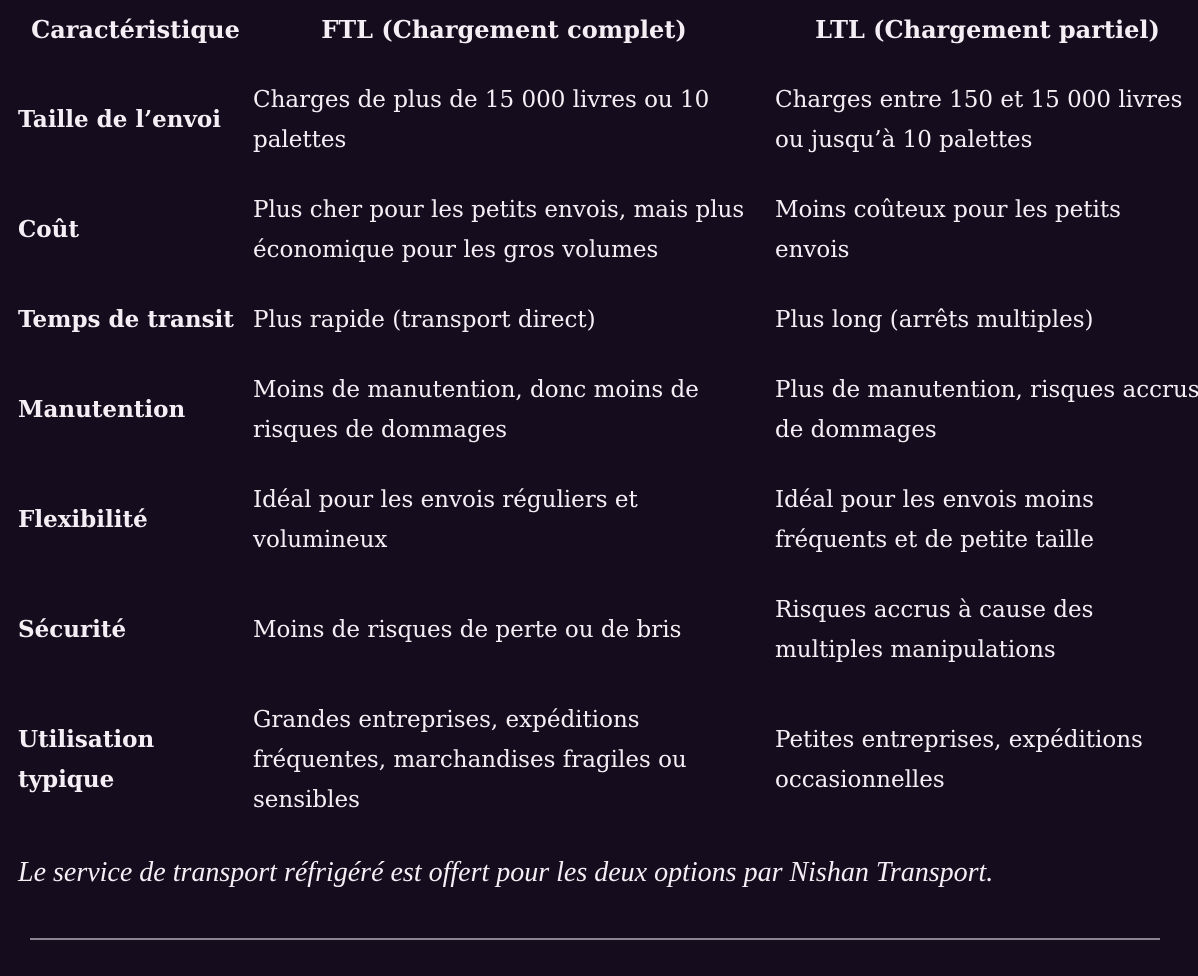 This screenshot has width=1198, height=976. I want to click on row-label: Utilisation typique, so click(86, 759).